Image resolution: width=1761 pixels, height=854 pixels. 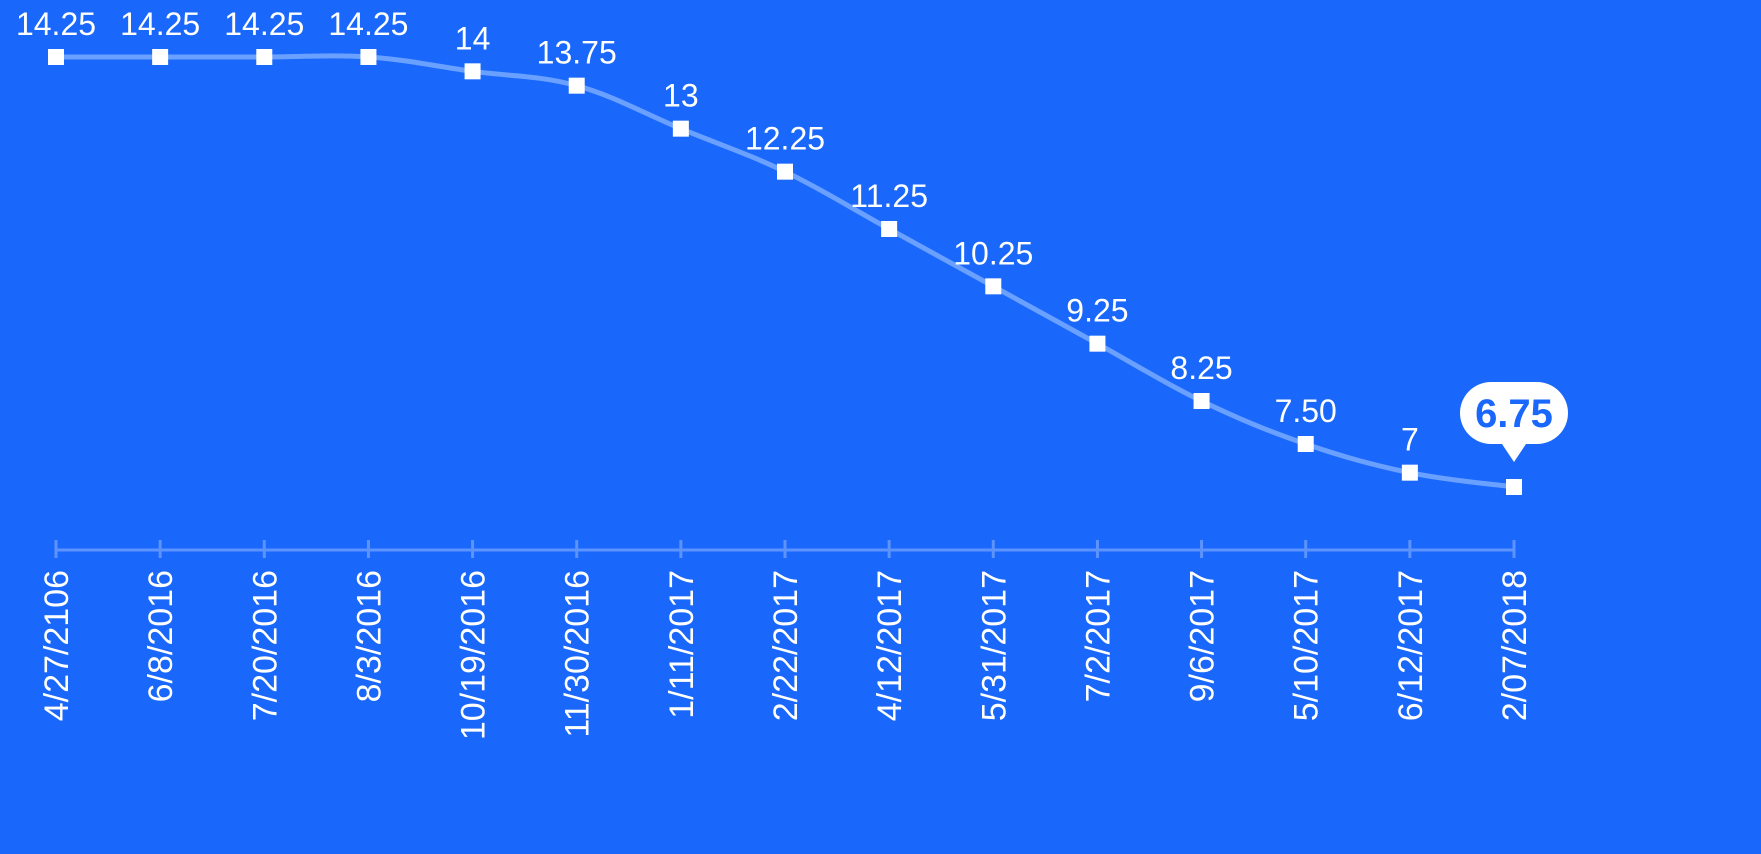 I want to click on x-tick-label: 2/07/2018, so click(x=1515, y=645).